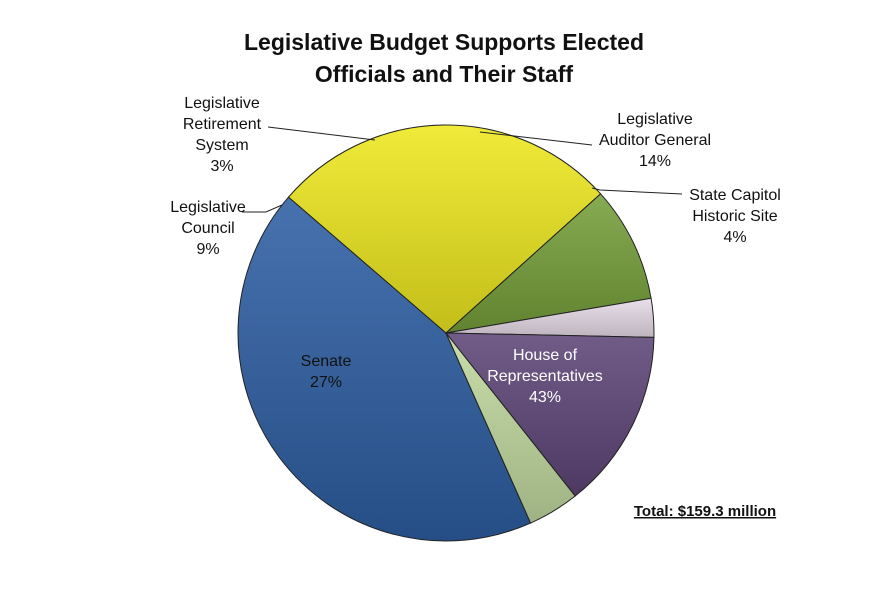 Image resolution: width=885 pixels, height=592 pixels. What do you see at coordinates (545, 355) in the screenshot?
I see `slice-name-line: House of` at bounding box center [545, 355].